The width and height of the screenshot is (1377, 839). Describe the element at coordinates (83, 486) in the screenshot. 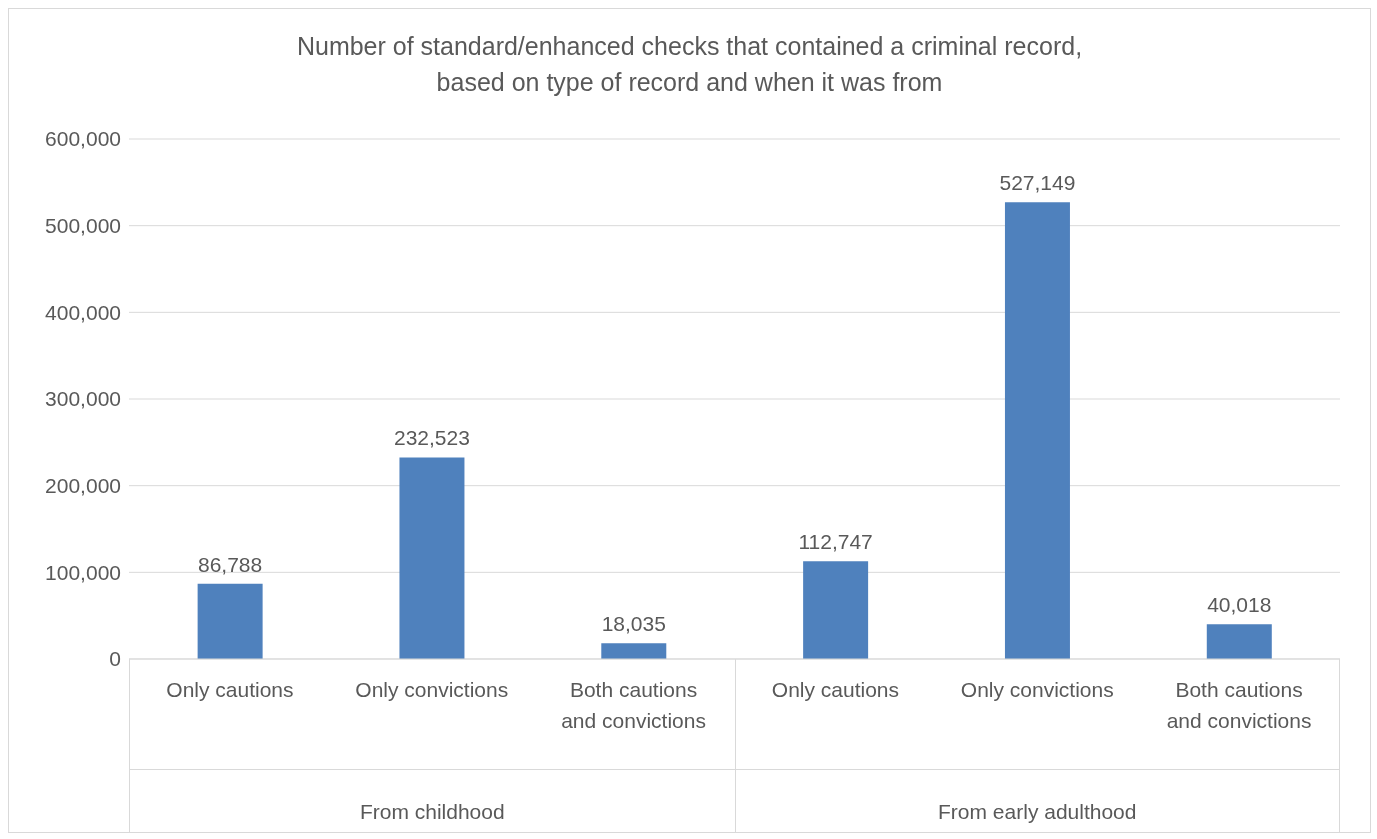

I see `y-tick-label: 200,000` at that location.